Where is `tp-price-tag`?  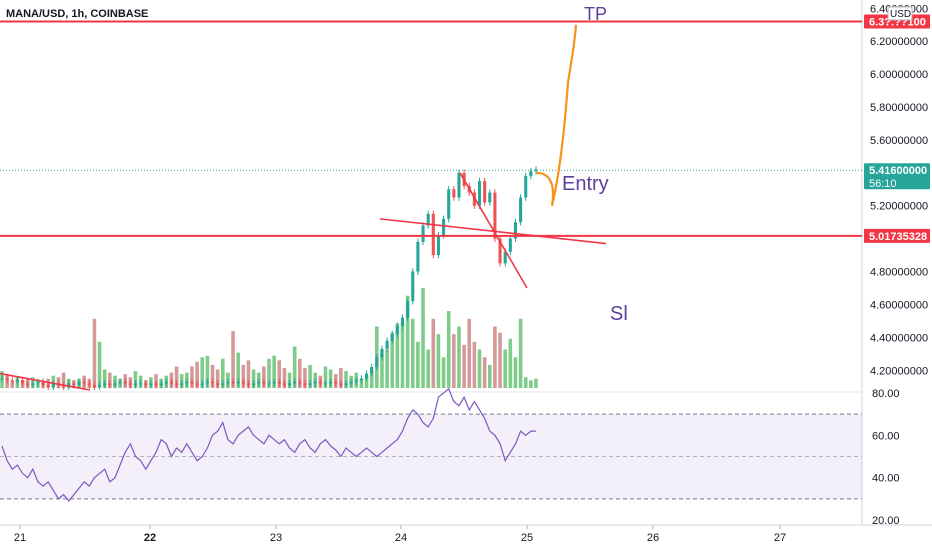
tp-price-tag is located at coordinates (897, 21).